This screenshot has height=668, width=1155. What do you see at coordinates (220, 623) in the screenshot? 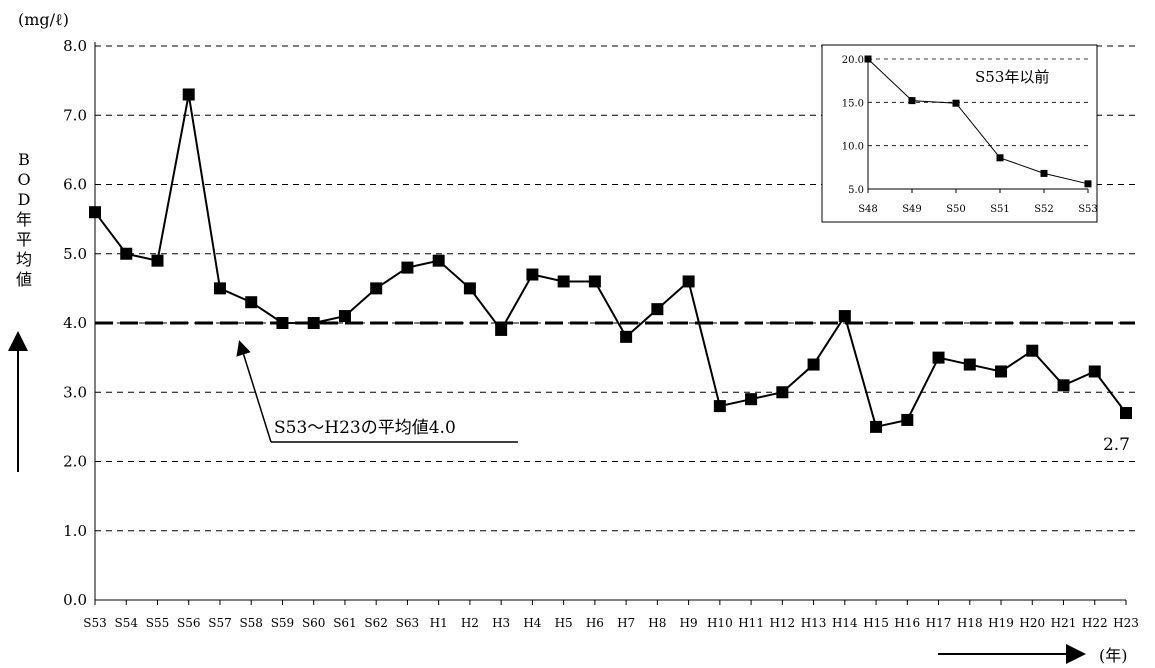
I see `x-tick-label: S57` at bounding box center [220, 623].